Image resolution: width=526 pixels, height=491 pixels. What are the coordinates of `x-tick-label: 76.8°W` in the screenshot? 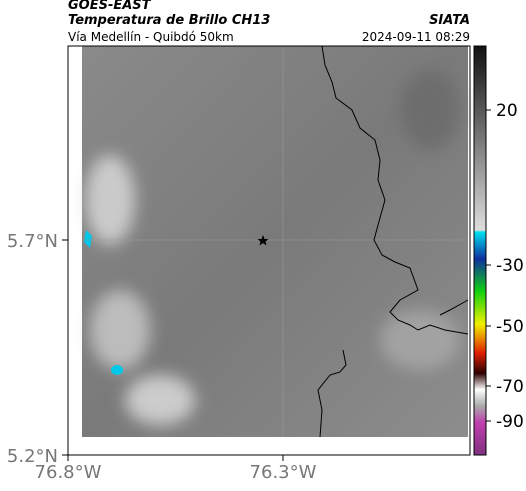 It's located at (68, 472).